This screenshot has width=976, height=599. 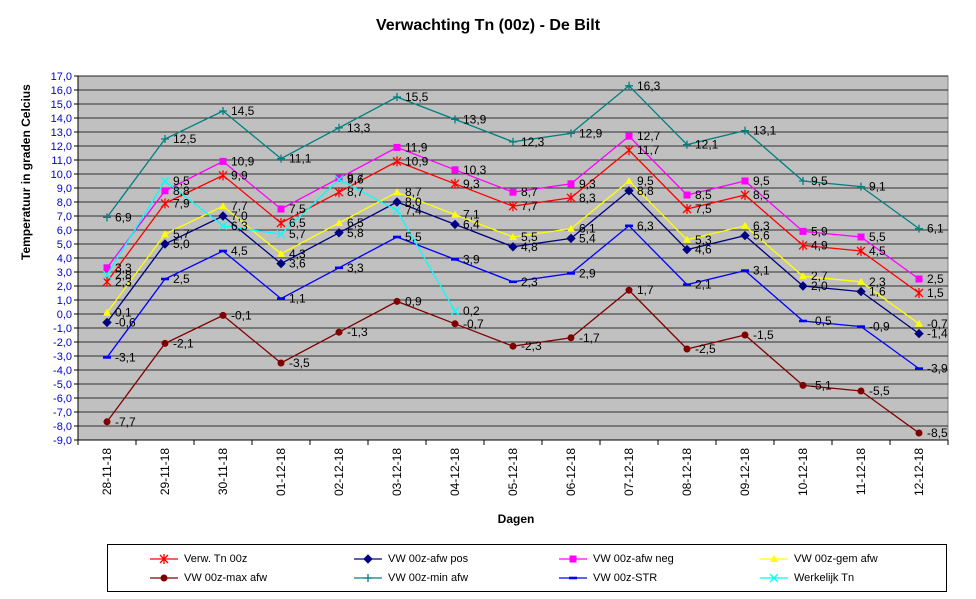 I want to click on y-tick-label: -8,0, so click(x=62, y=427).